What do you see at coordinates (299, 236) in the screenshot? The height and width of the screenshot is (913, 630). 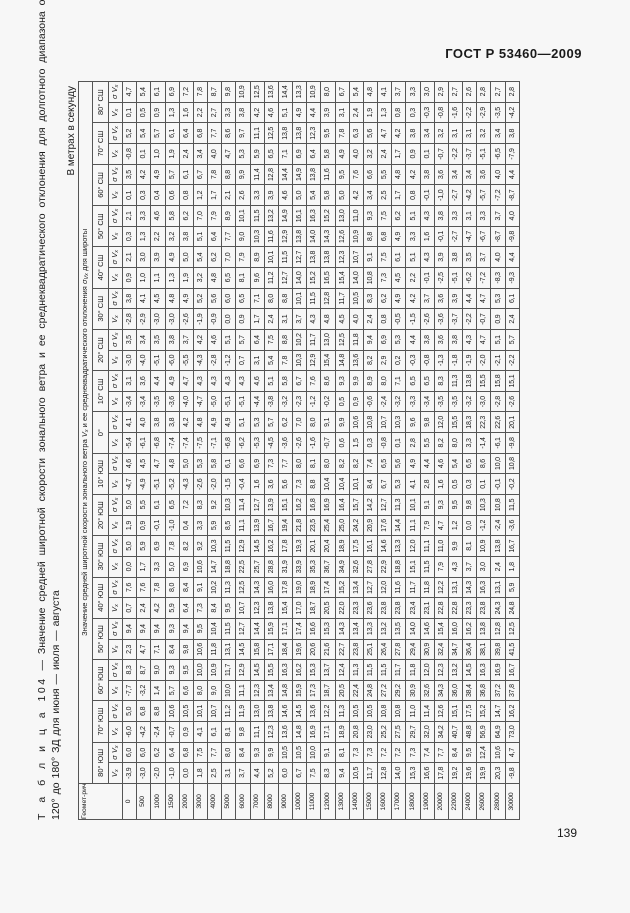 I see `vx-cell: 13,8` at bounding box center [299, 236].